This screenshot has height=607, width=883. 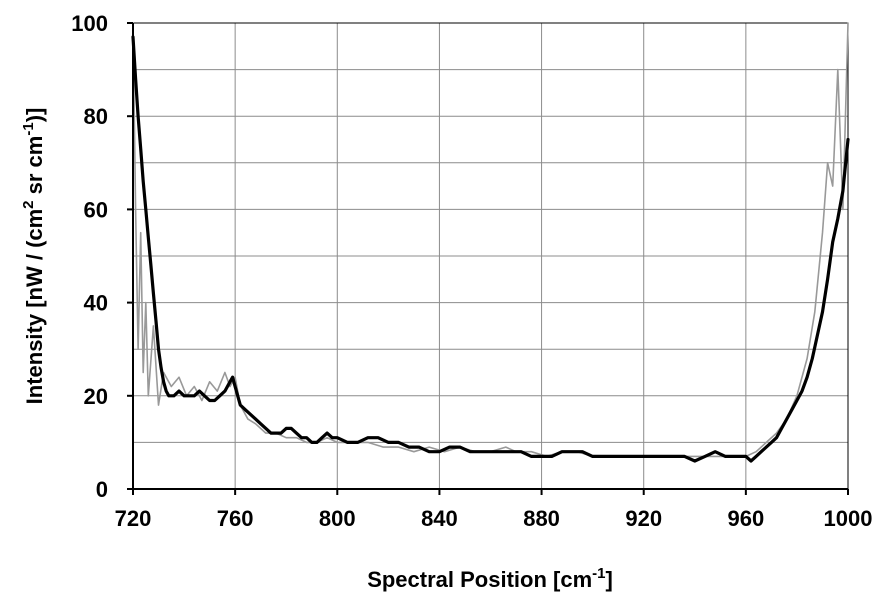 I want to click on y-axis-label-part-3: )], so click(x=34, y=115).